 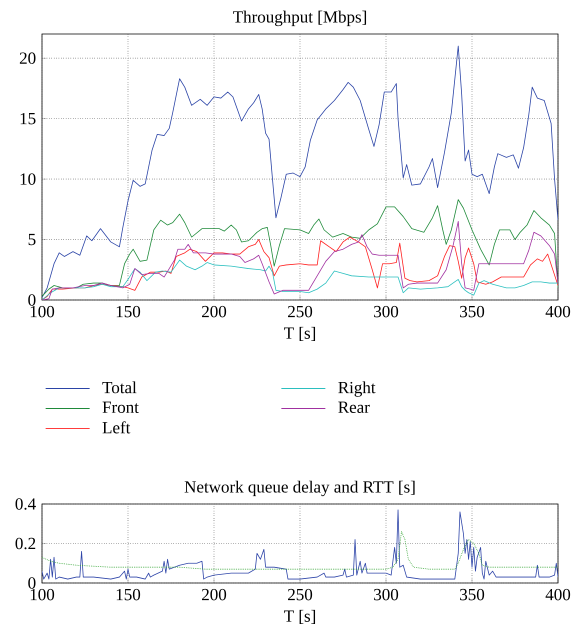 I want to click on y-tick-label: 15, so click(x=28, y=118).